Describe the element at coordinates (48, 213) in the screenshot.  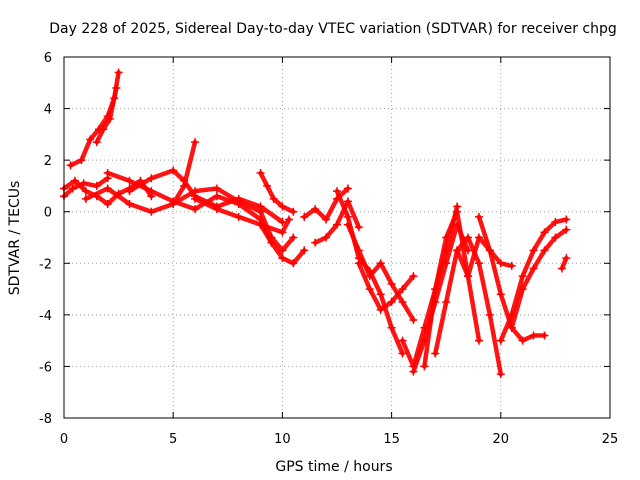
I see `y-tick-label: 0` at that location.